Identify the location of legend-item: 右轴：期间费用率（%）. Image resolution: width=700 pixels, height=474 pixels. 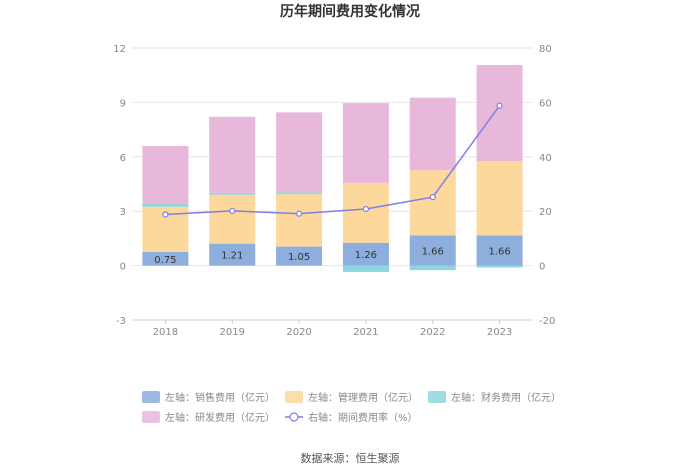
(351, 417).